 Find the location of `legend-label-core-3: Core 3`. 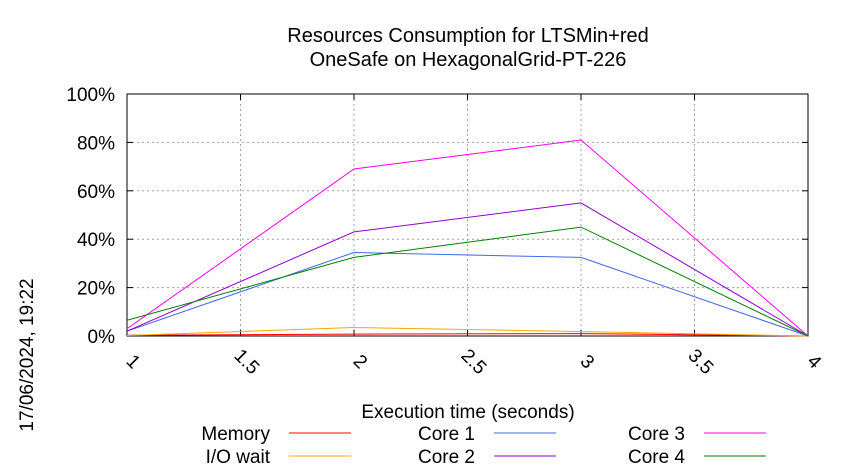

legend-label-core-3: Core 3 is located at coordinates (656, 434).